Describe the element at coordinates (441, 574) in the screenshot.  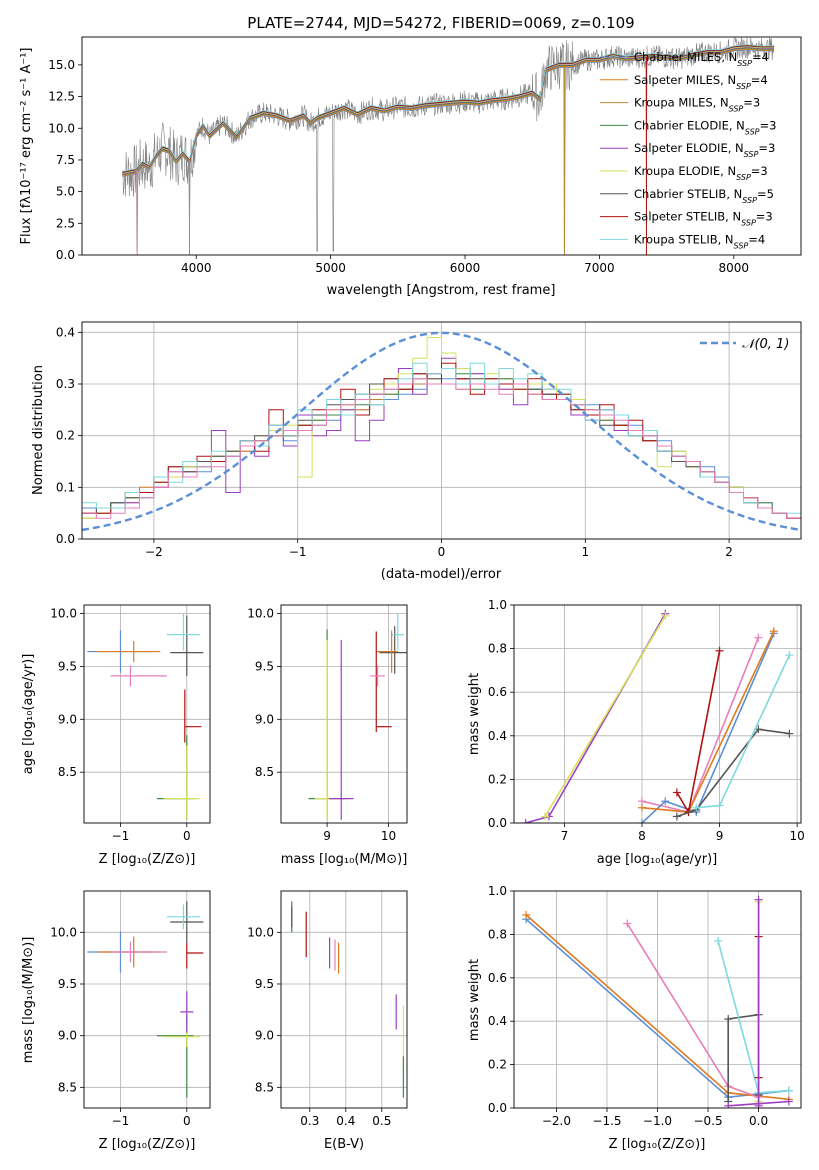
I see `x-axis-label: (data-model)/error` at that location.